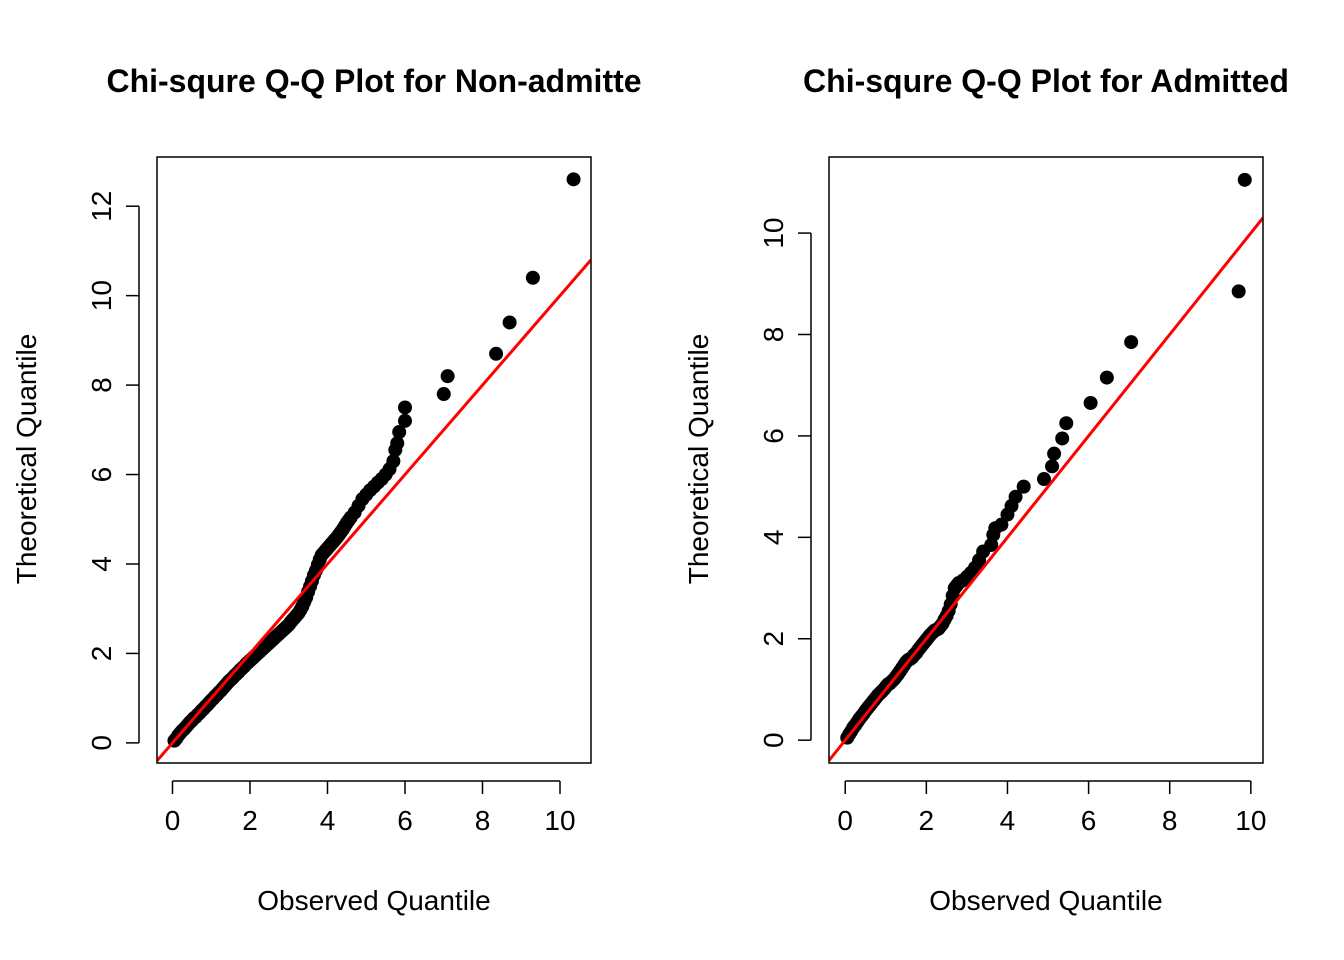  I want to click on y-tick-label: 12, so click(101, 206).